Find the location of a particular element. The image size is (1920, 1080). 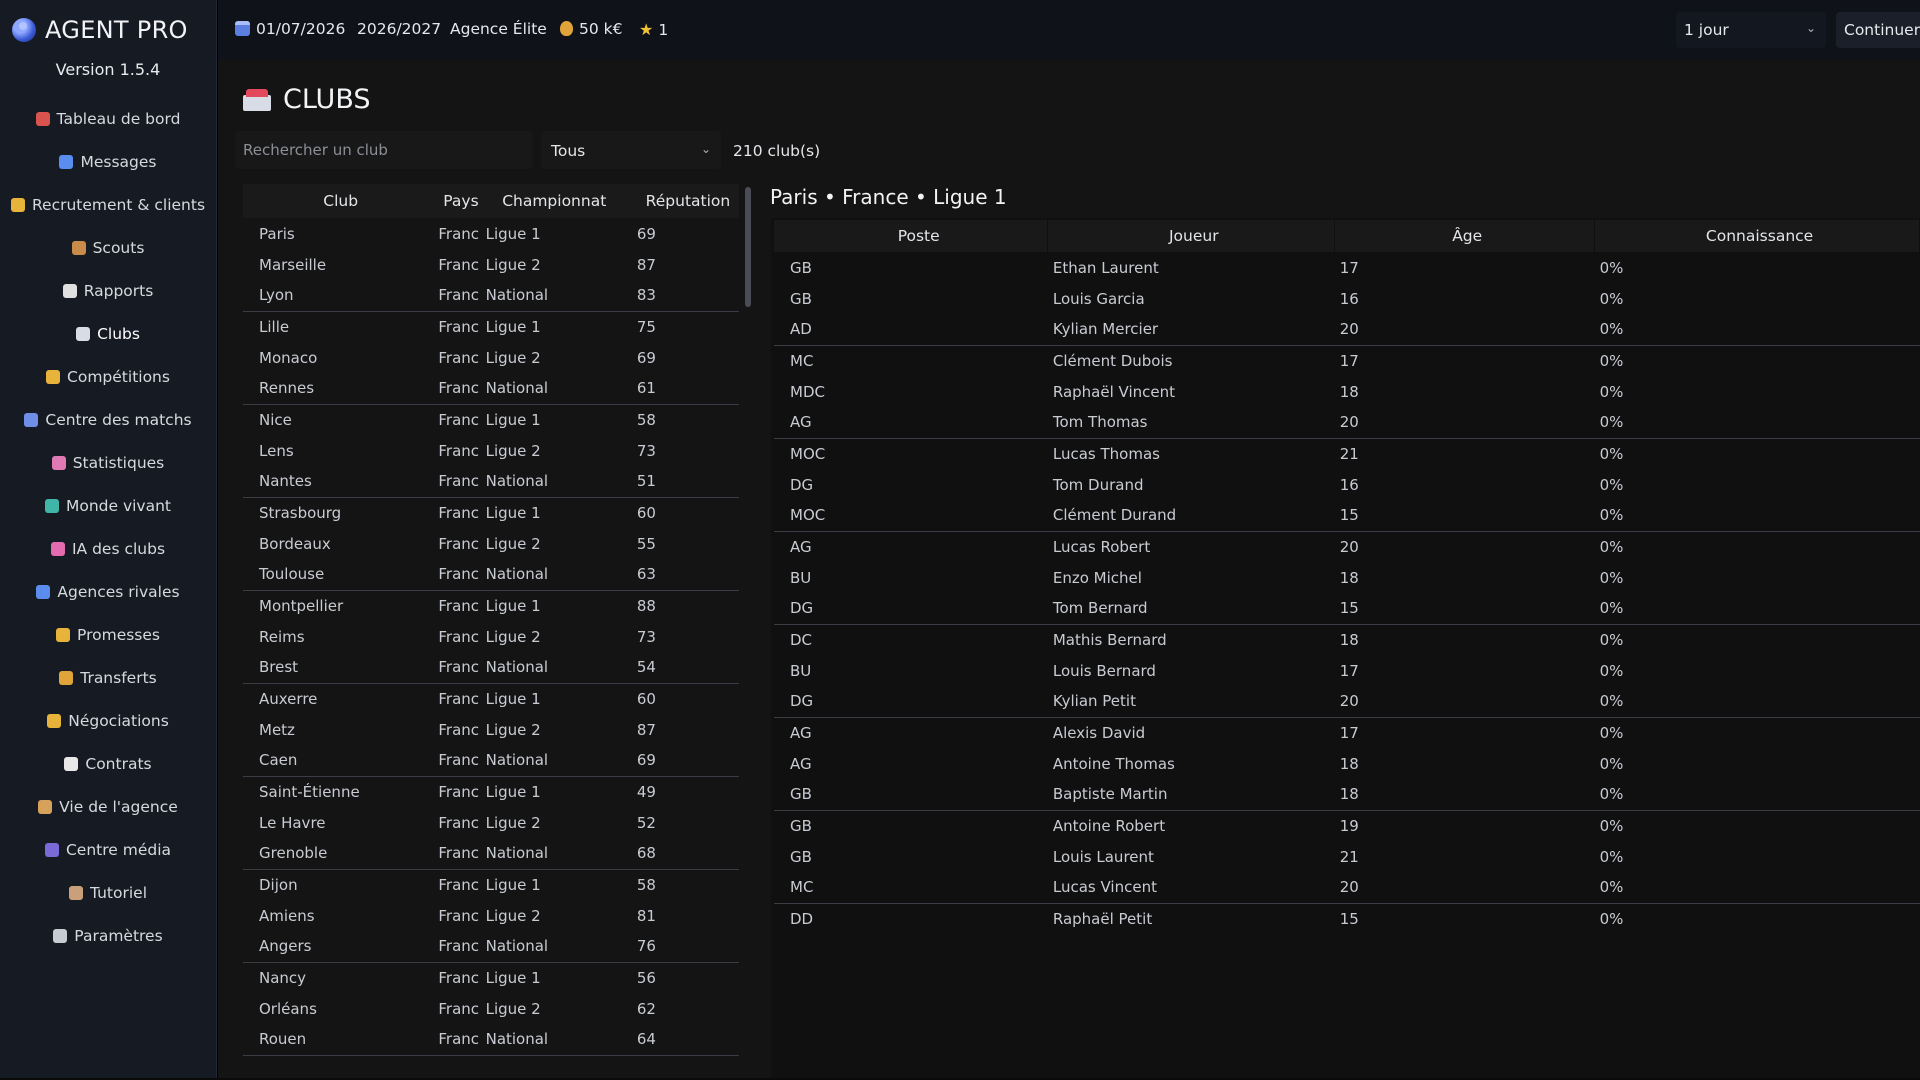

club-column-header: Réputation is located at coordinates (680, 201).